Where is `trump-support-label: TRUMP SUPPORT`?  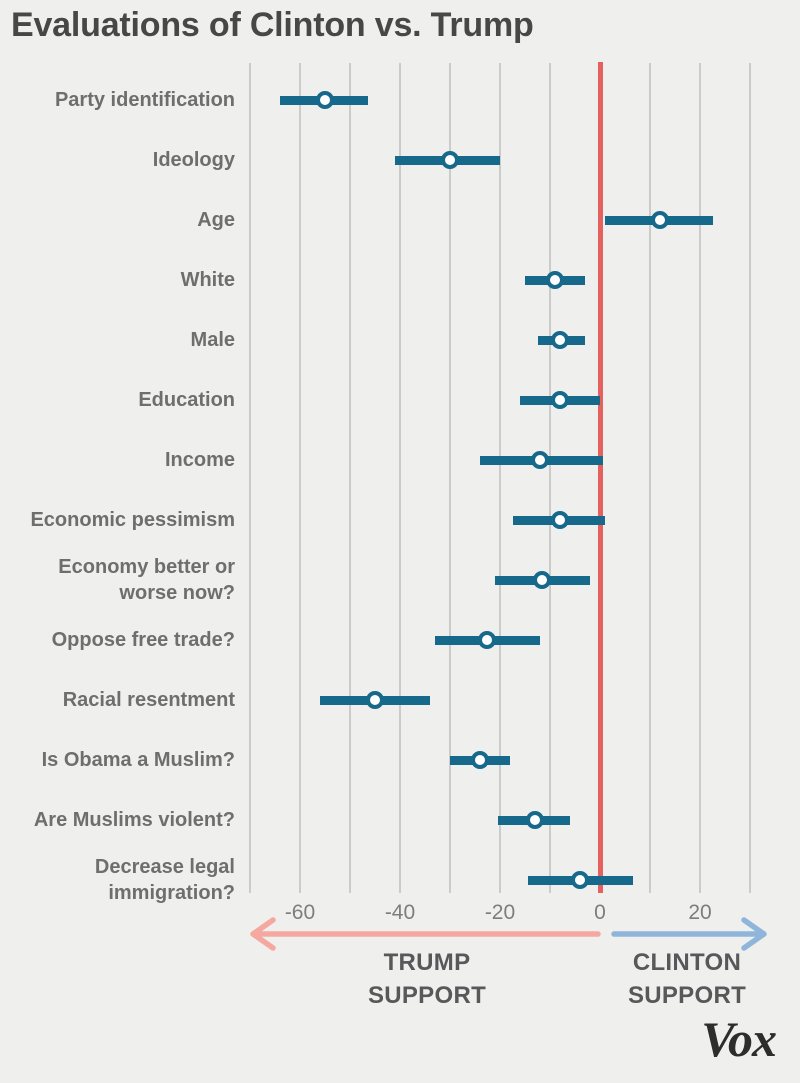 trump-support-label: TRUMP SUPPORT is located at coordinates (427, 979).